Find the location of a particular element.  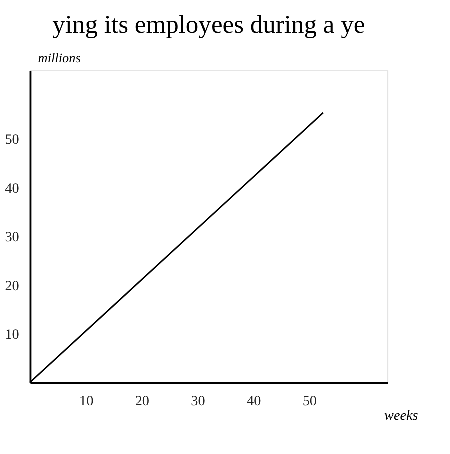

x-tick-label: 50 is located at coordinates (309, 402).